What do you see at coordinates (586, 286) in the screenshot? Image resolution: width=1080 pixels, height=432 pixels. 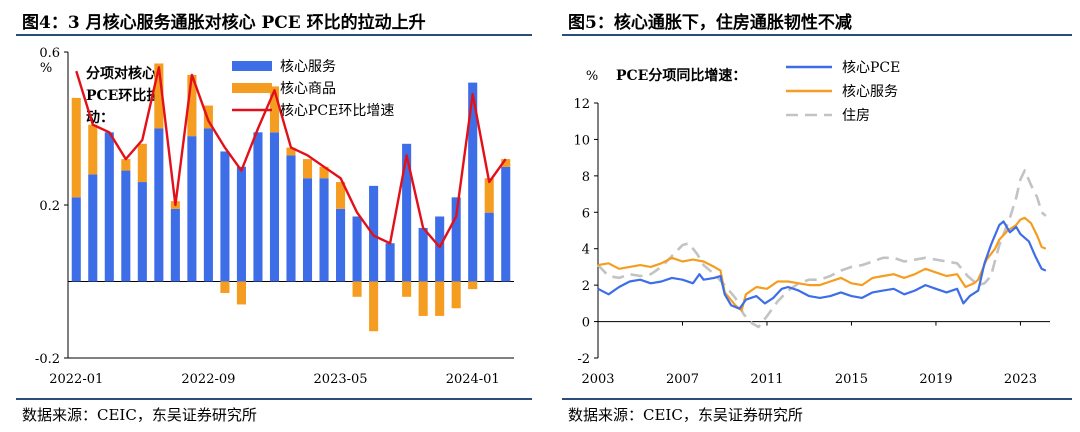 I see `y-tick-label: 2` at bounding box center [586, 286].